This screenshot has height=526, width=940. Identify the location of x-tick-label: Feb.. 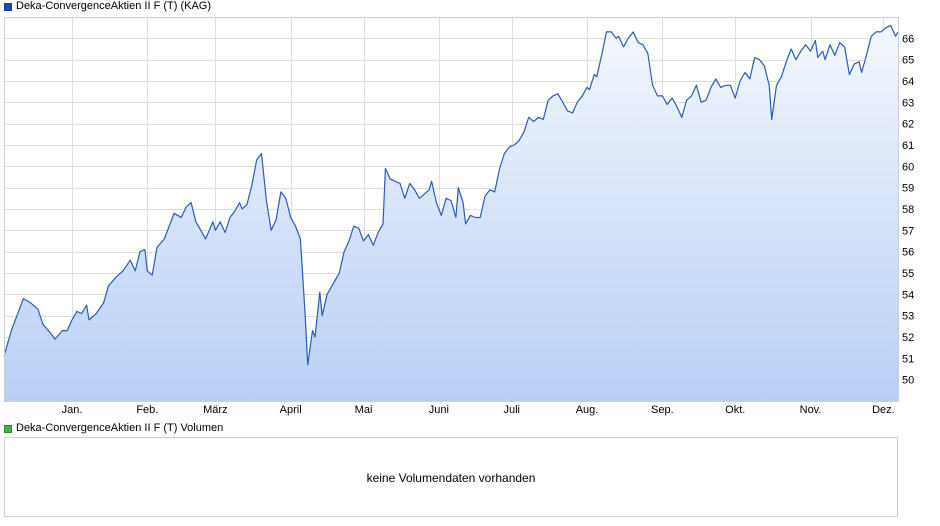
(147, 410).